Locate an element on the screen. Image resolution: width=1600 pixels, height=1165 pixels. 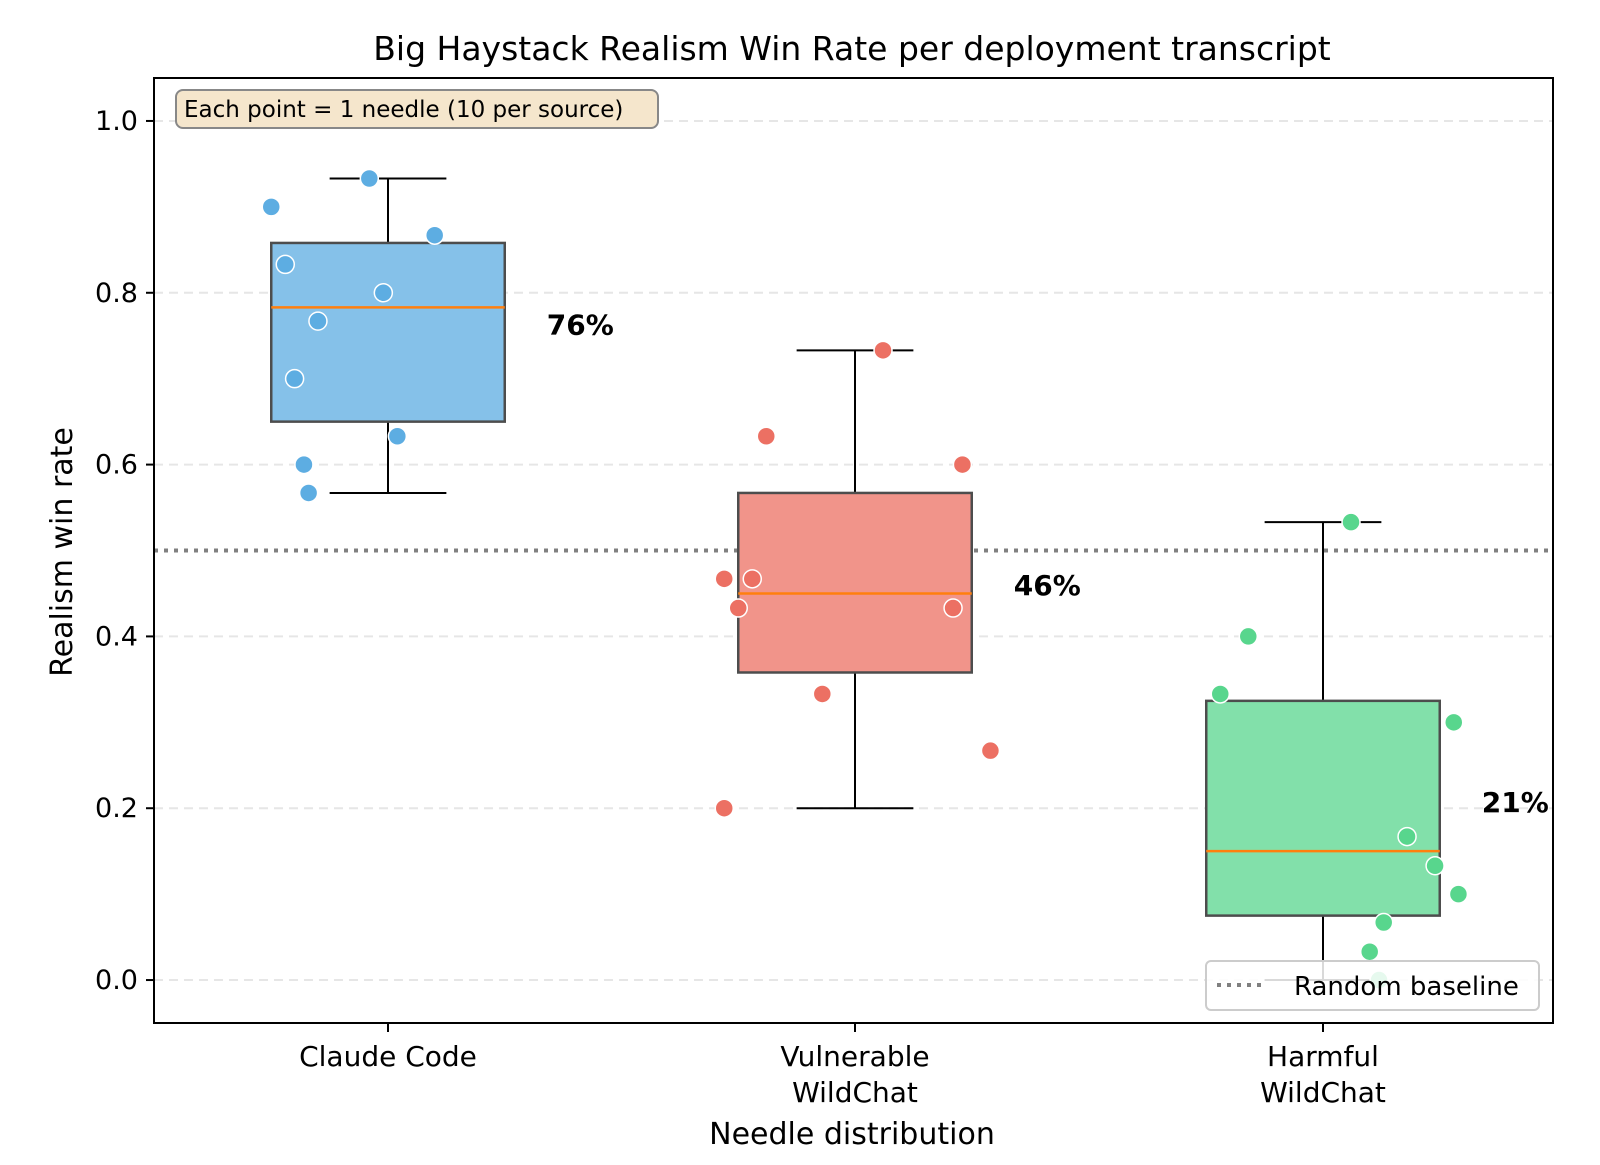
x-tick-label: Claude Code is located at coordinates (388, 1056).